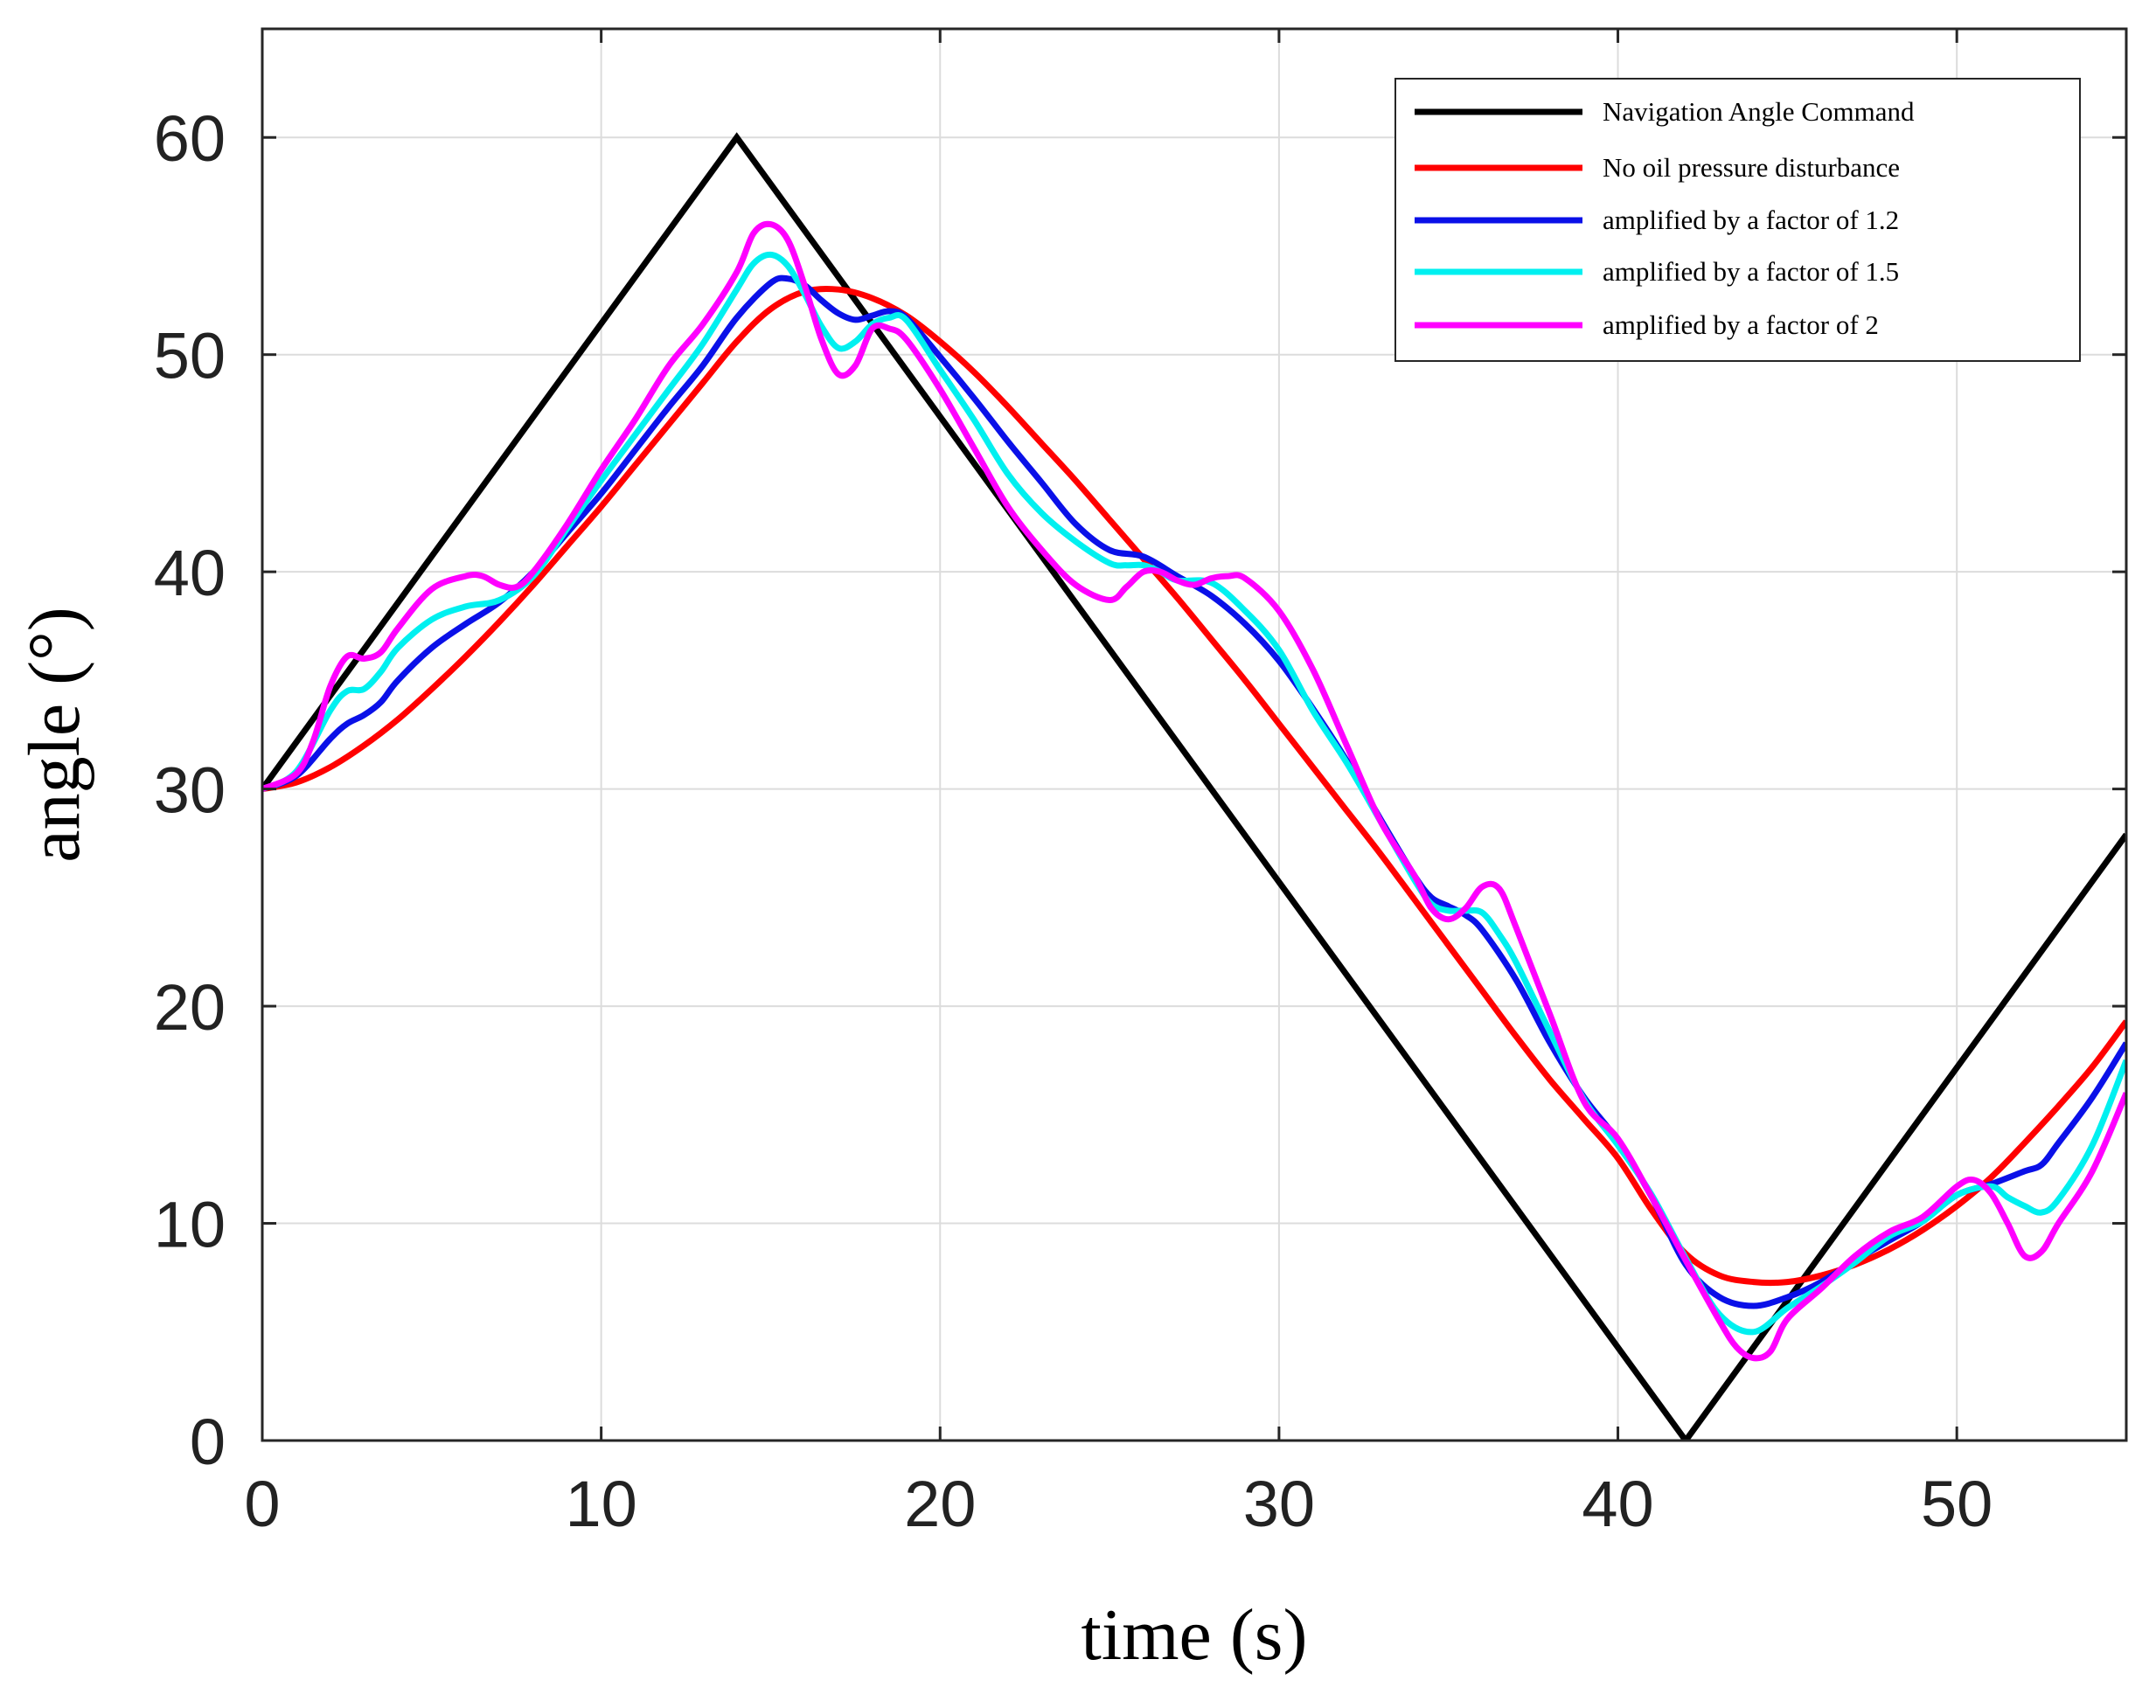  I want to click on legend-label: No oil pressure disturbance, so click(1751, 167).